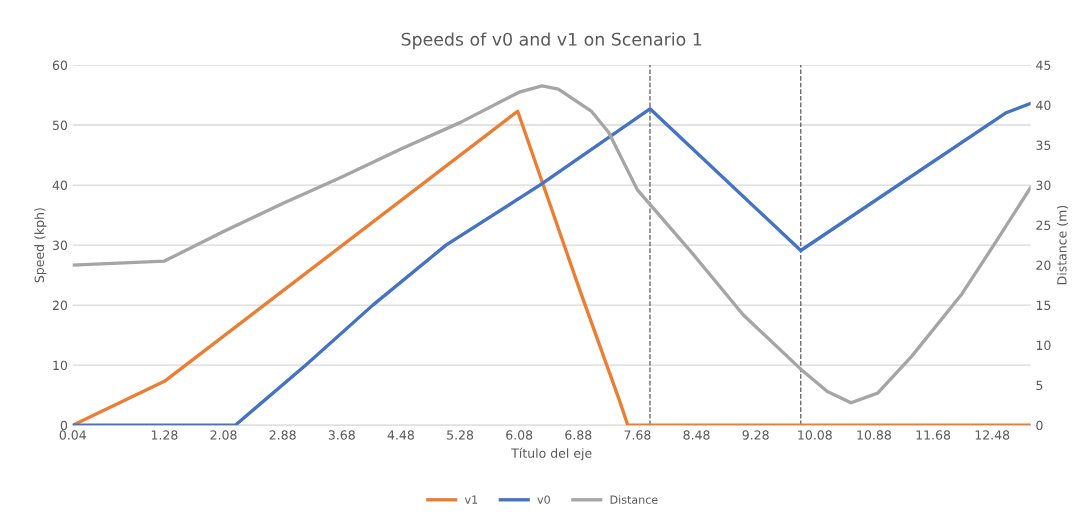  Describe the element at coordinates (471, 499) in the screenshot. I see `legend-label: v1` at that location.